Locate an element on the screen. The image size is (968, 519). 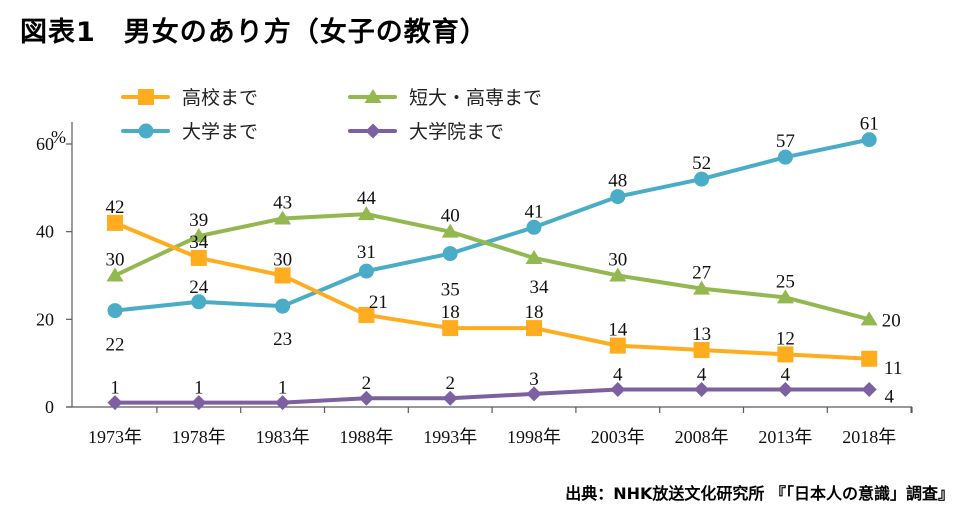
data-label: 31 is located at coordinates (366, 252).